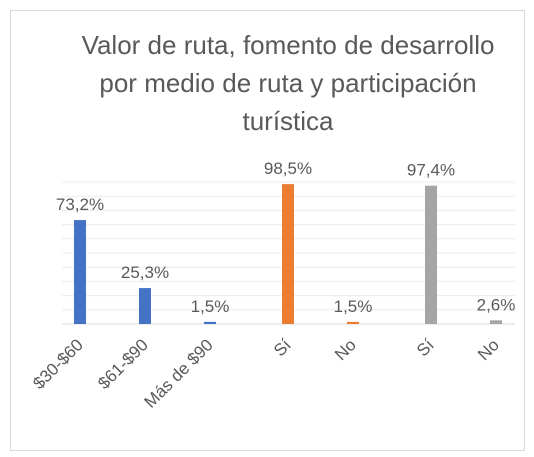  I want to click on data-label: 98,5%, so click(288, 168).